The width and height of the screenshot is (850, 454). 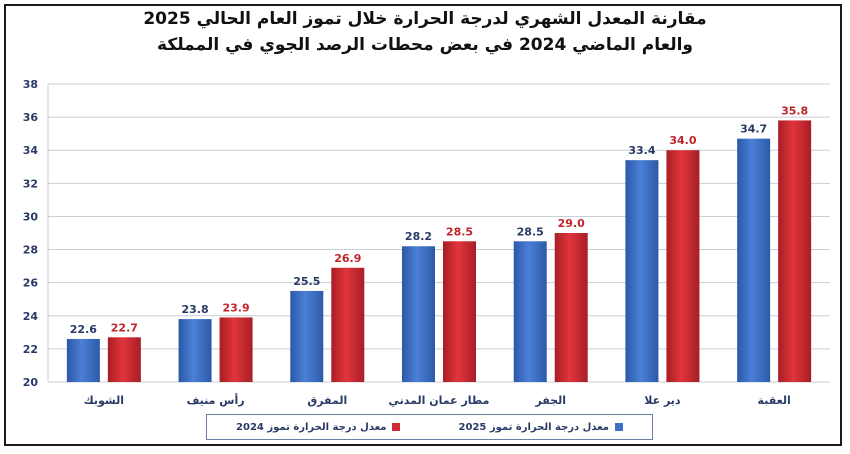 I want to click on data-label-2024-4: 29.0, so click(x=571, y=223).